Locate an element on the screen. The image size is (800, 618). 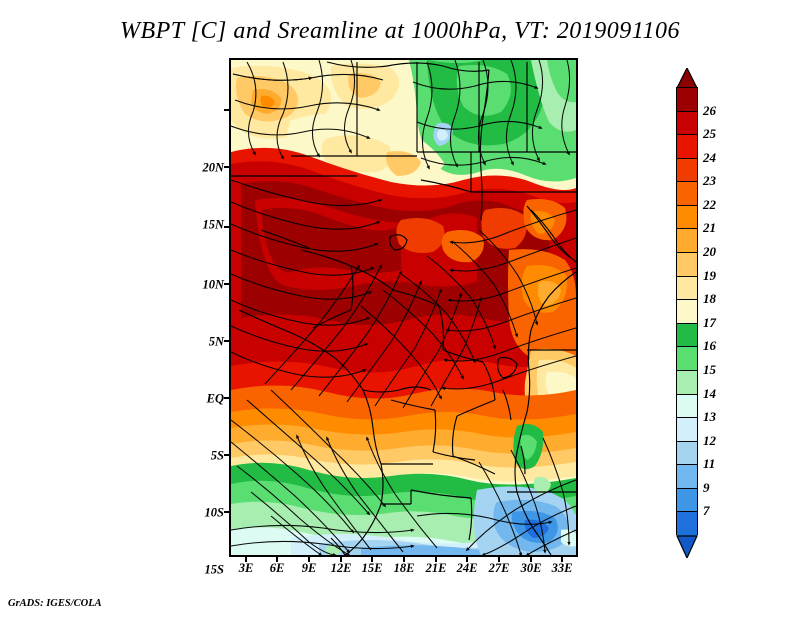
colorbar-bottom-arrow-icon is located at coordinates (687, 546).